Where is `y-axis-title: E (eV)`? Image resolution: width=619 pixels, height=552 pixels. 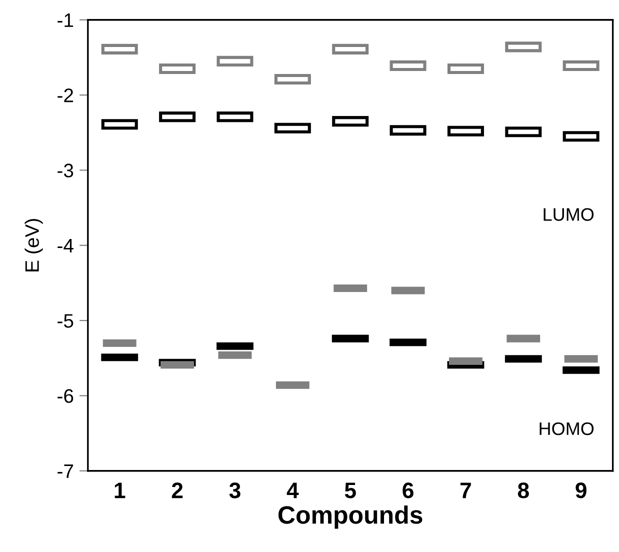 y-axis-title: E (eV) is located at coordinates (33, 245).